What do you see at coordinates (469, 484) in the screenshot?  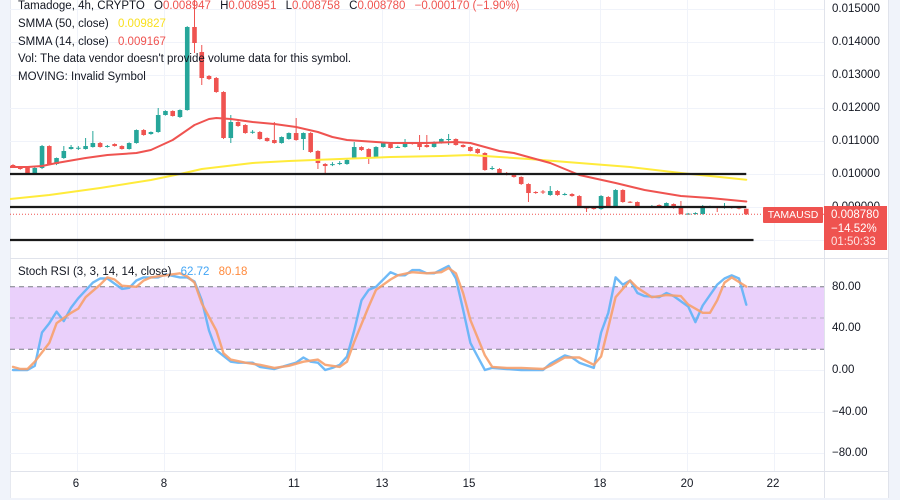 I see `time-axis-label: 15` at bounding box center [469, 484].